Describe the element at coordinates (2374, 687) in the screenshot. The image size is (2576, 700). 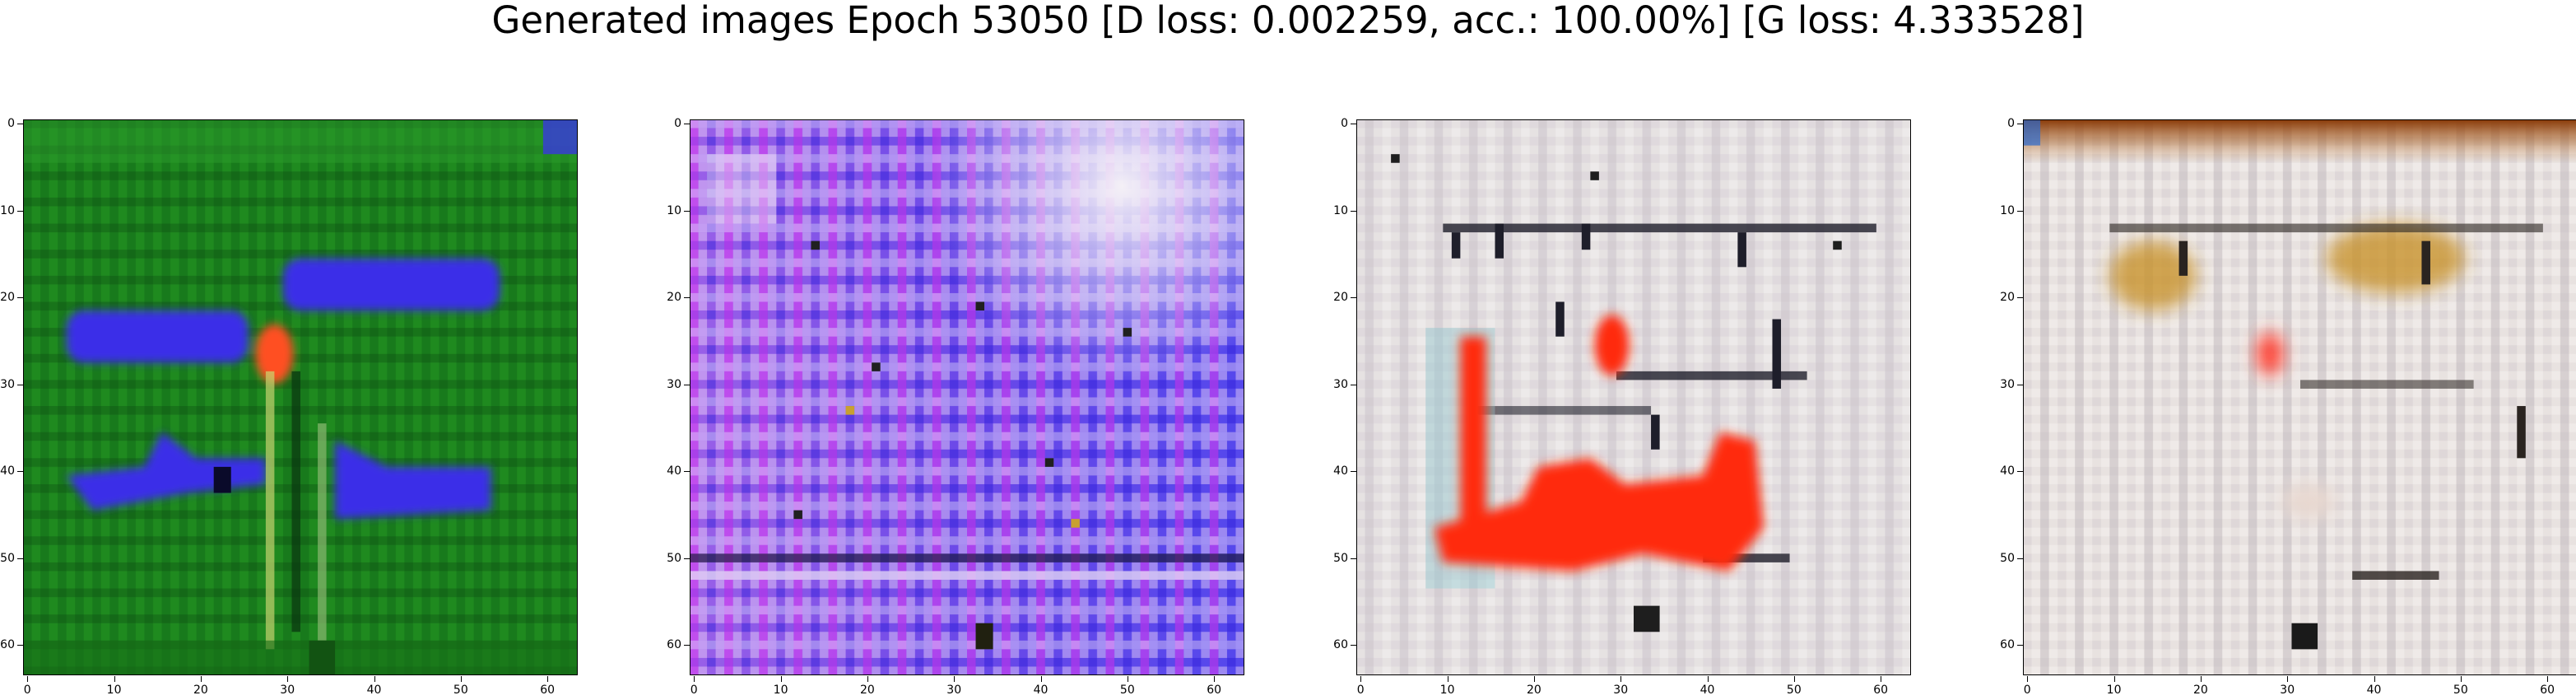
I see `x-tick-40: 40` at that location.